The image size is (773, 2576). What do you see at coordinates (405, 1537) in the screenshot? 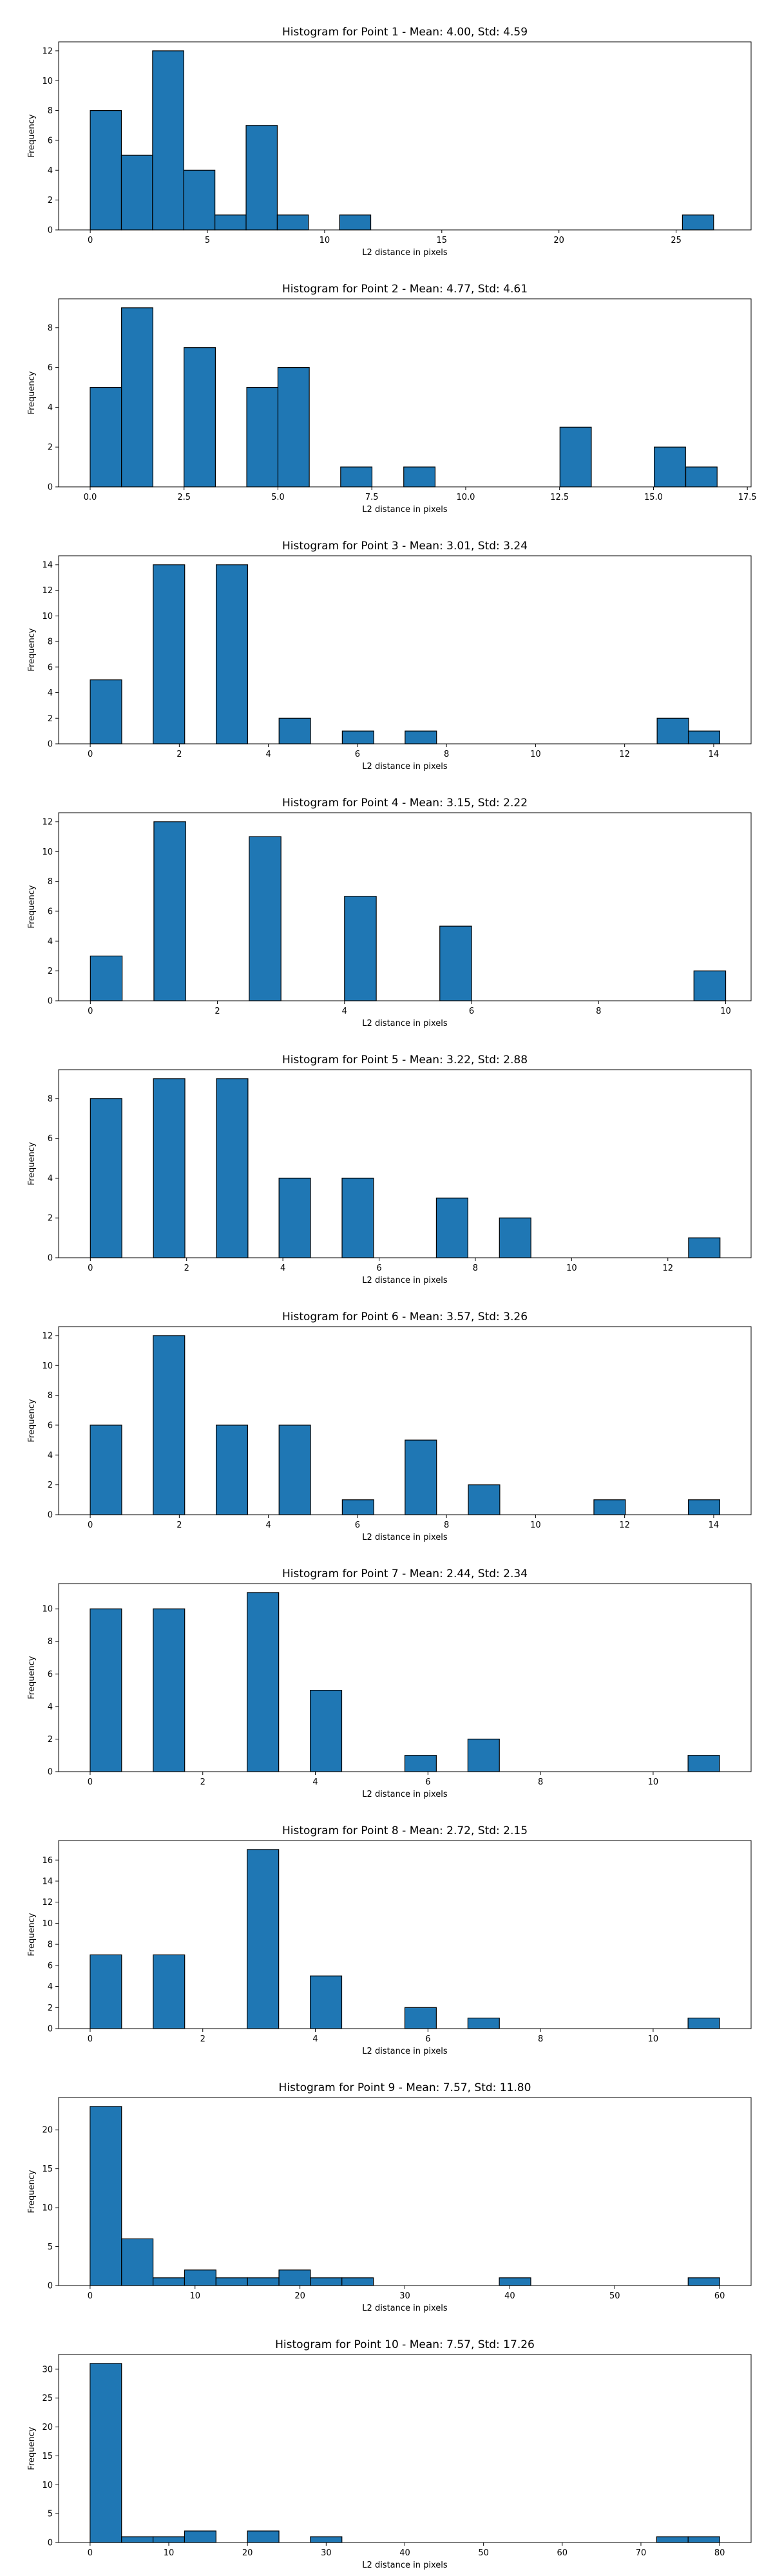
I see `x-axis-label-6: L2 distance in pixels` at bounding box center [405, 1537].